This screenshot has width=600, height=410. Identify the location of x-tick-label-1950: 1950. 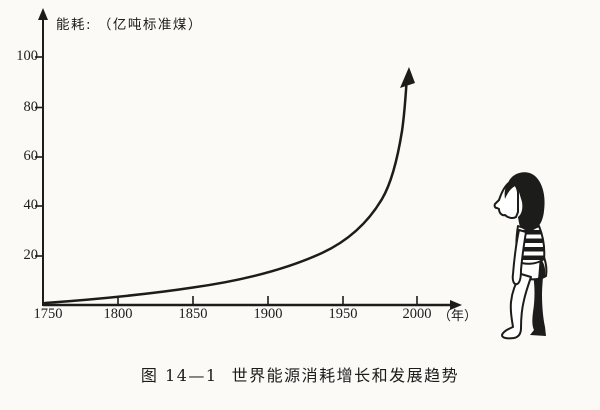
(343, 314).